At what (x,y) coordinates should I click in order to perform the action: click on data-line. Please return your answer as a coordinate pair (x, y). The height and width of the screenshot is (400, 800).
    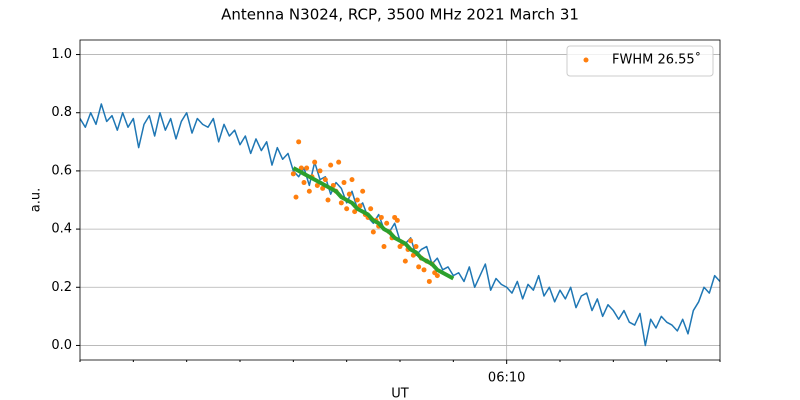
    Looking at the image, I should click on (373, 223).